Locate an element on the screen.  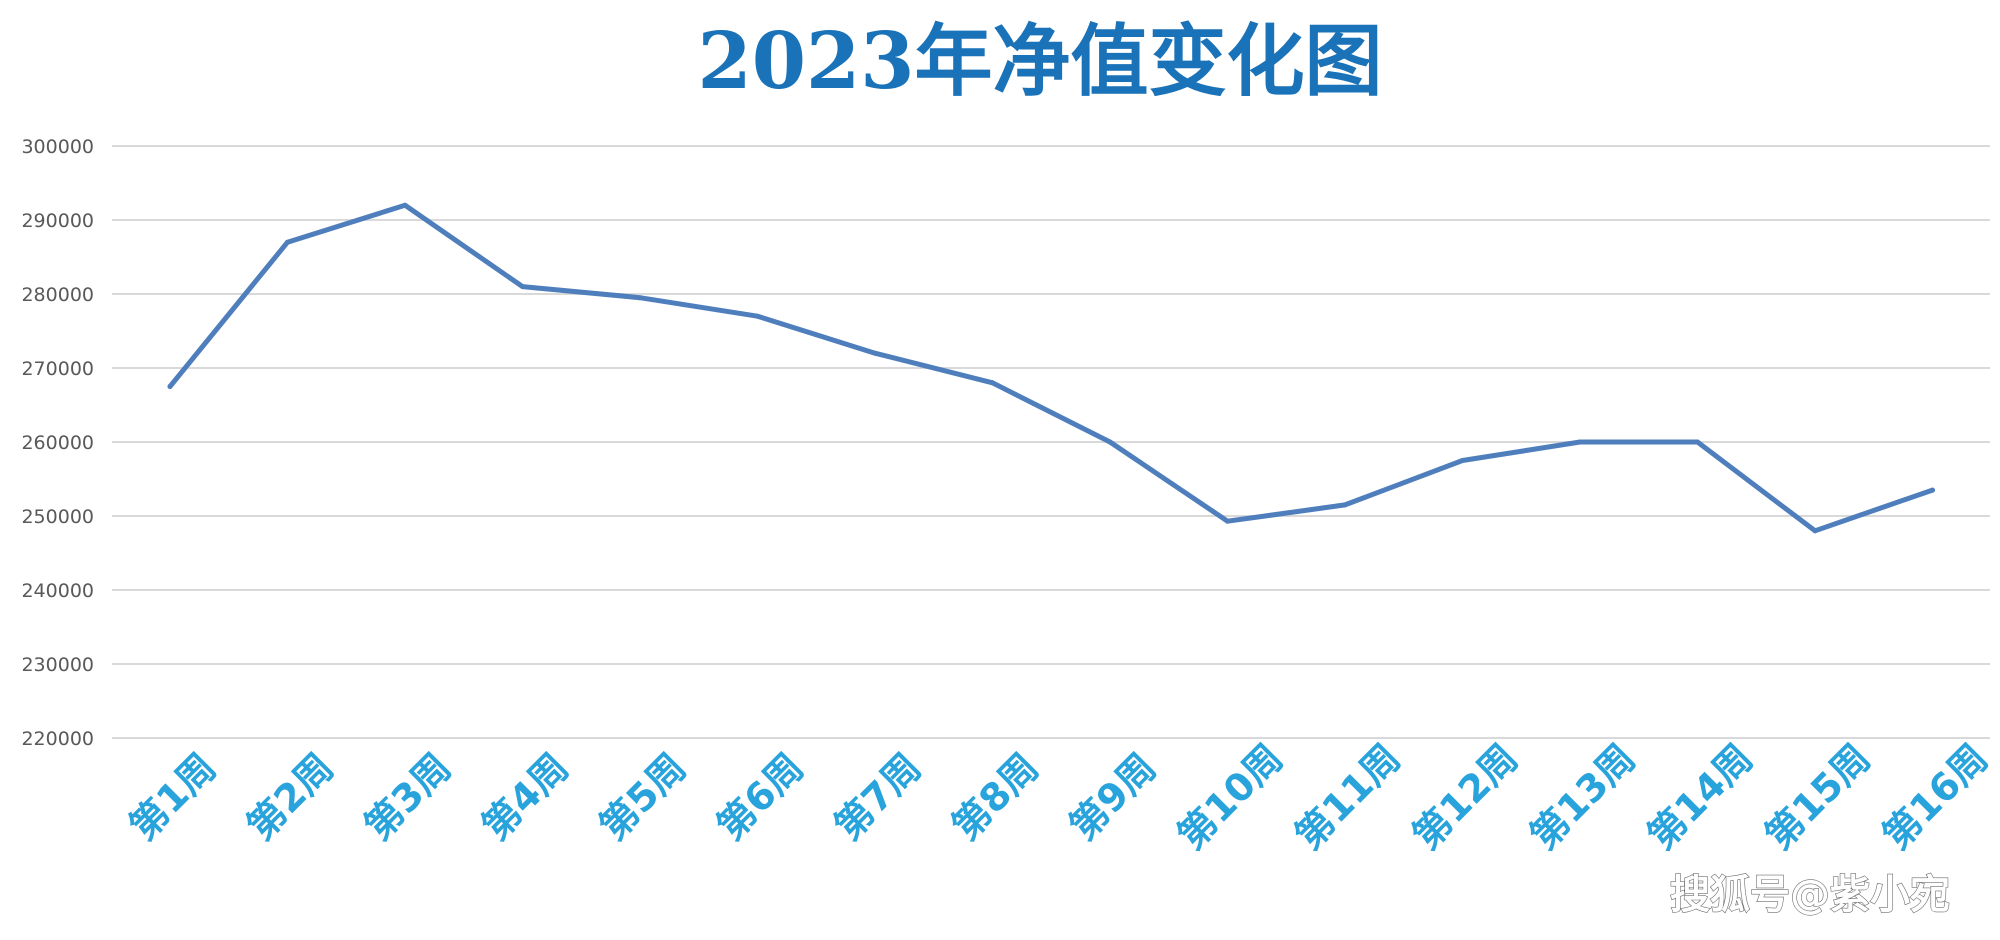
x-tick-label: 第8周 is located at coordinates (996, 797).